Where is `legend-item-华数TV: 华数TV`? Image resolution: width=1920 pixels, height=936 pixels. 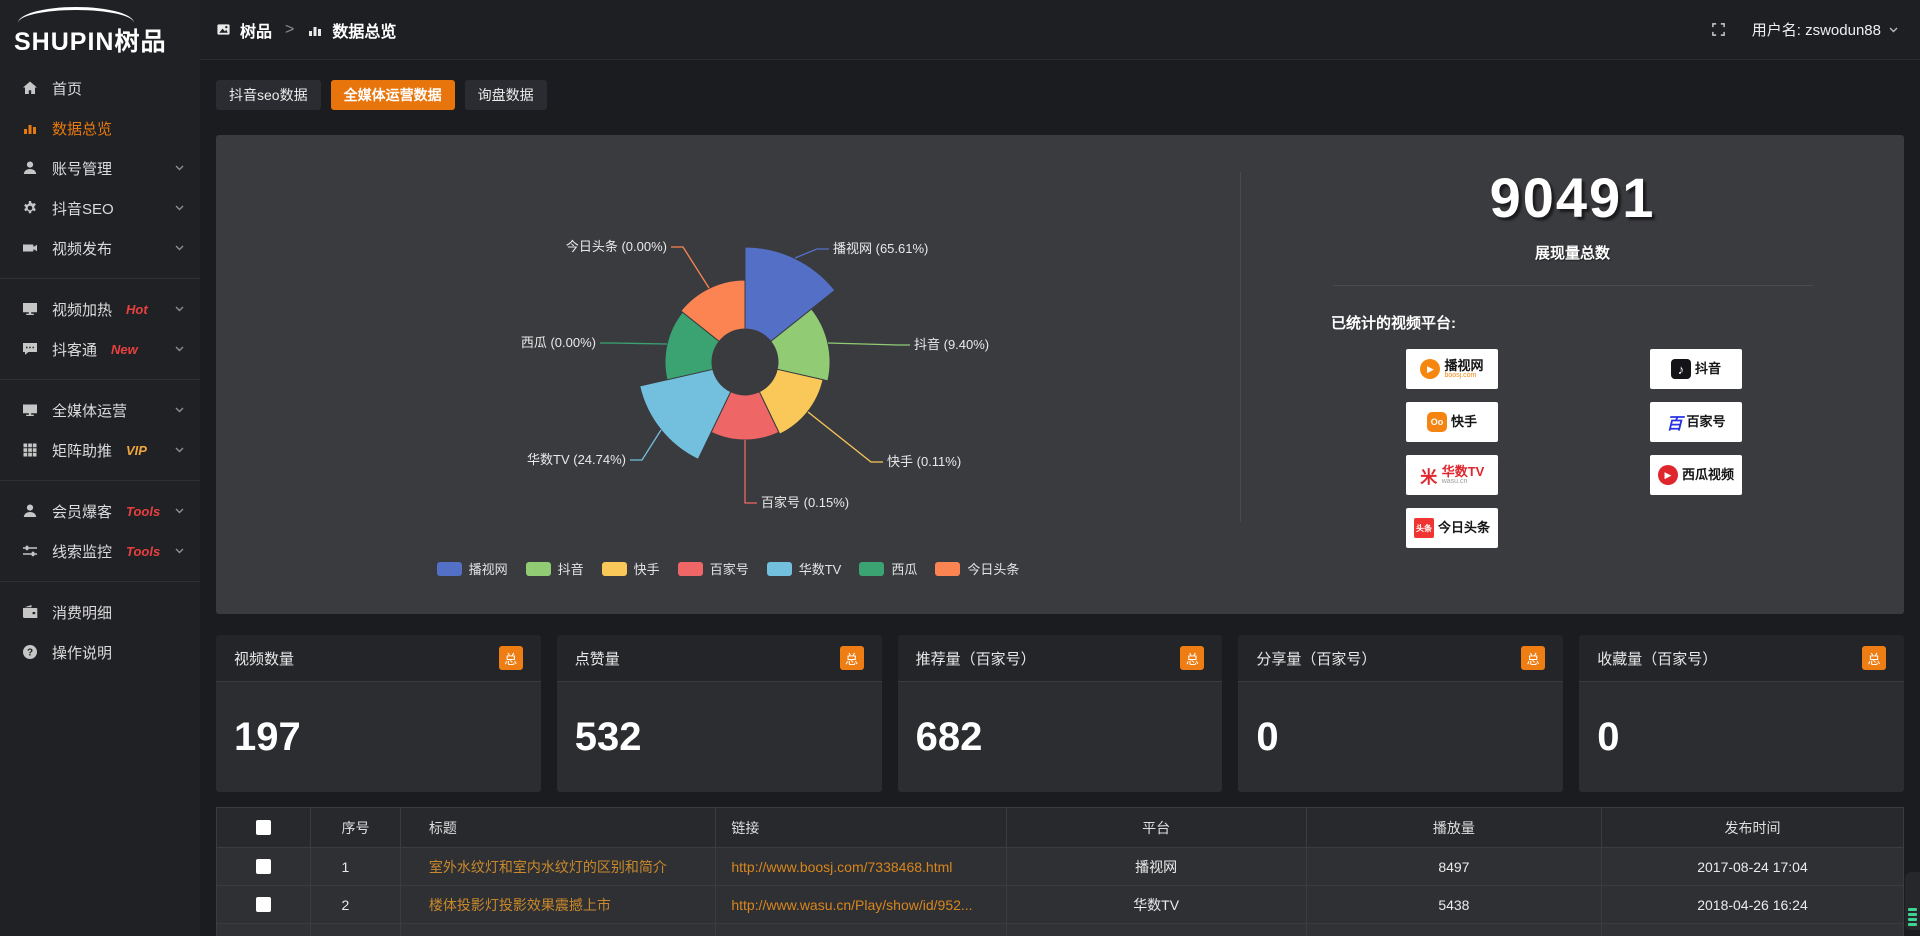
legend-item-华数TV: 华数TV is located at coordinates (804, 568).